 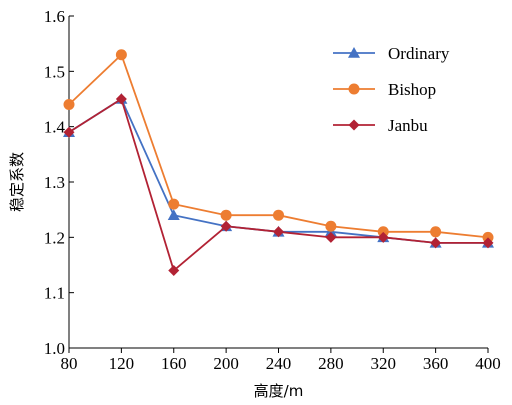 I want to click on x-axis-ticks: 80 120 160 200 240 280 320 360 400, so click(x=281, y=360).